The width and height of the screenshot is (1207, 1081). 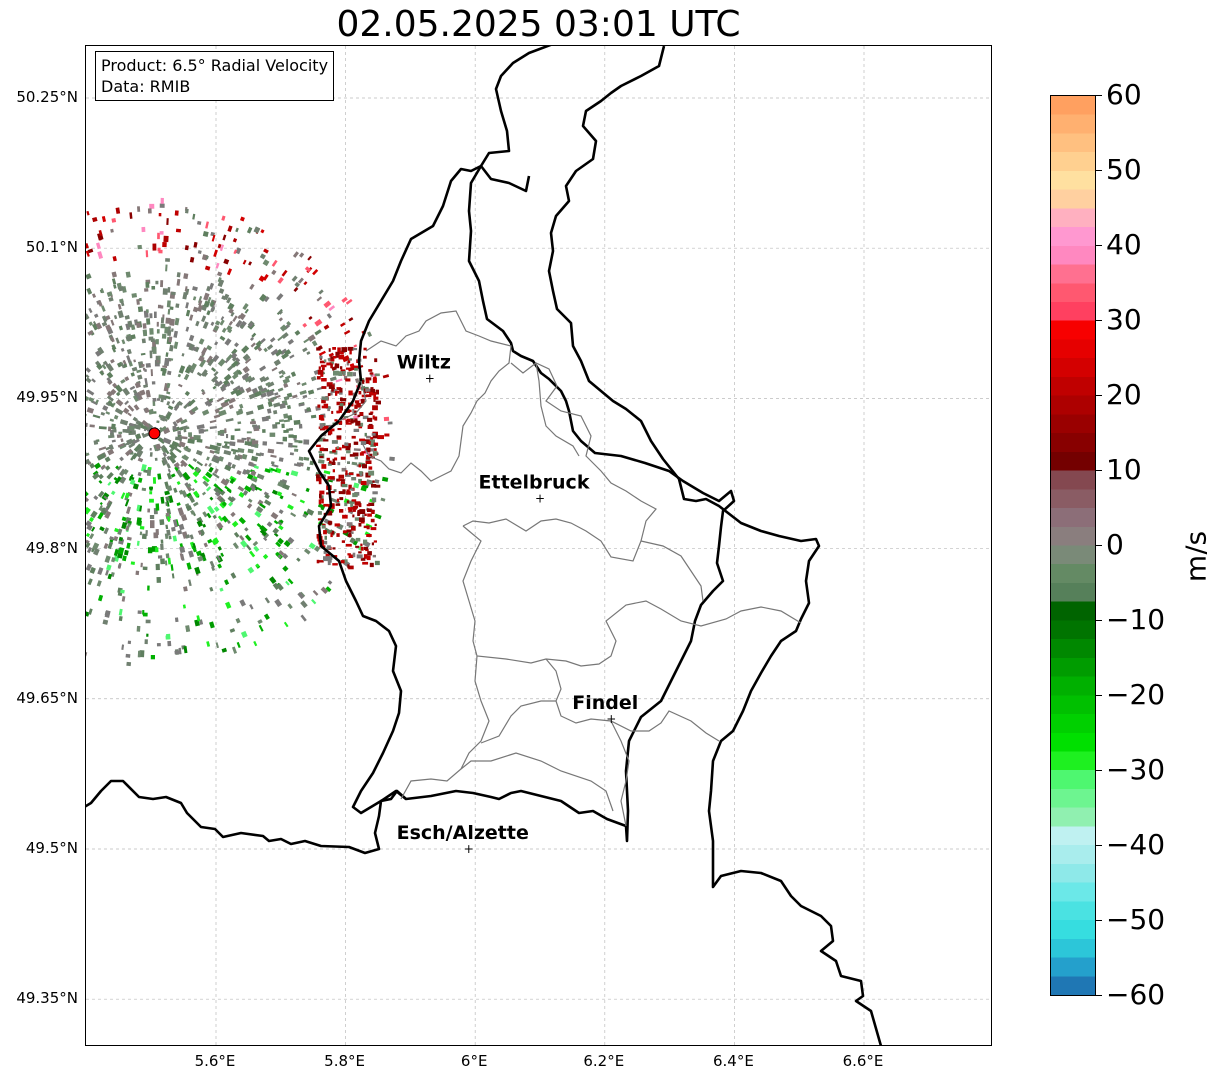 I want to click on colorbar-tick-label: −60, so click(x=1136, y=994).